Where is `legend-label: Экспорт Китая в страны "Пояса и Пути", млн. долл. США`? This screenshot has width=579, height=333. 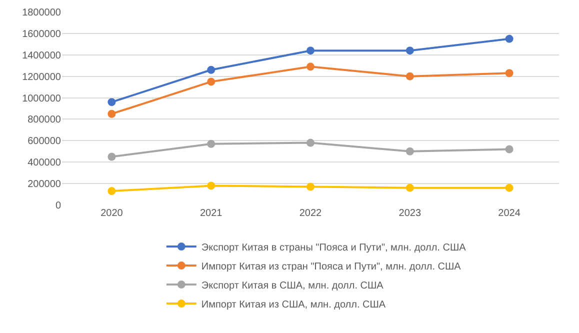
legend-label: Экспорт Китая в страны "Пояса и Пути", млн. долл. США is located at coordinates (333, 248).